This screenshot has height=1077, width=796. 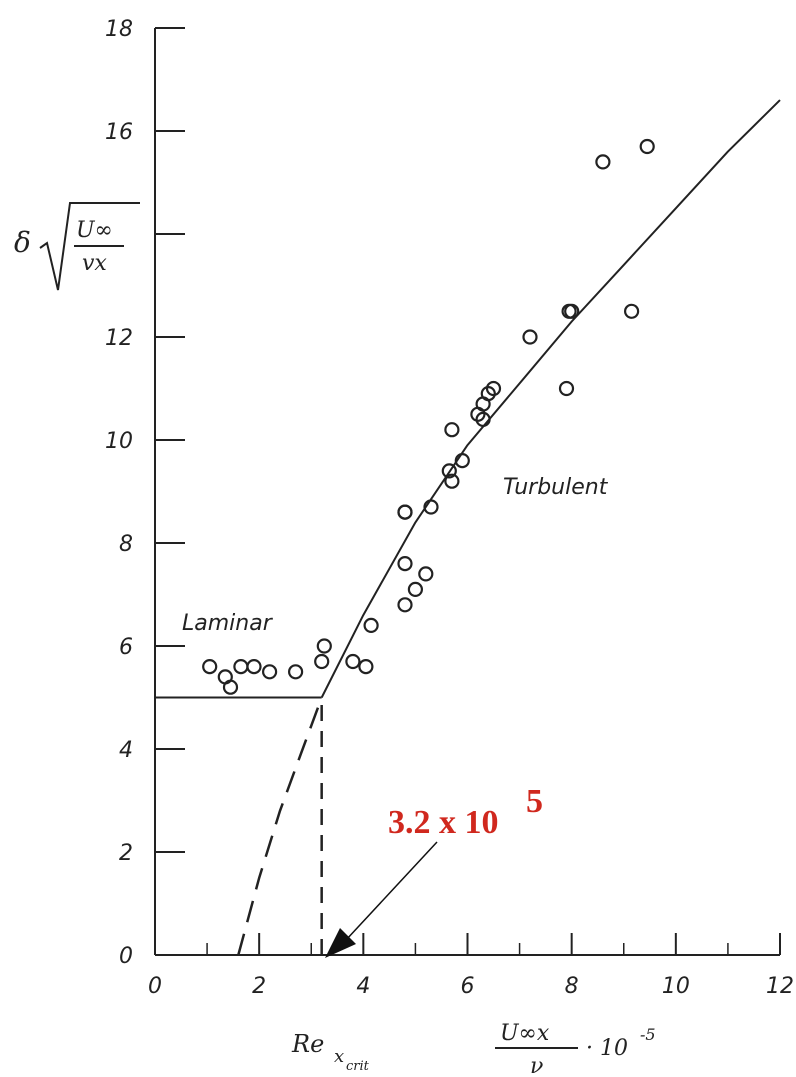 What do you see at coordinates (536, 1065) in the screenshot?
I see `x-axis-label-denominator: ν` at bounding box center [536, 1065].